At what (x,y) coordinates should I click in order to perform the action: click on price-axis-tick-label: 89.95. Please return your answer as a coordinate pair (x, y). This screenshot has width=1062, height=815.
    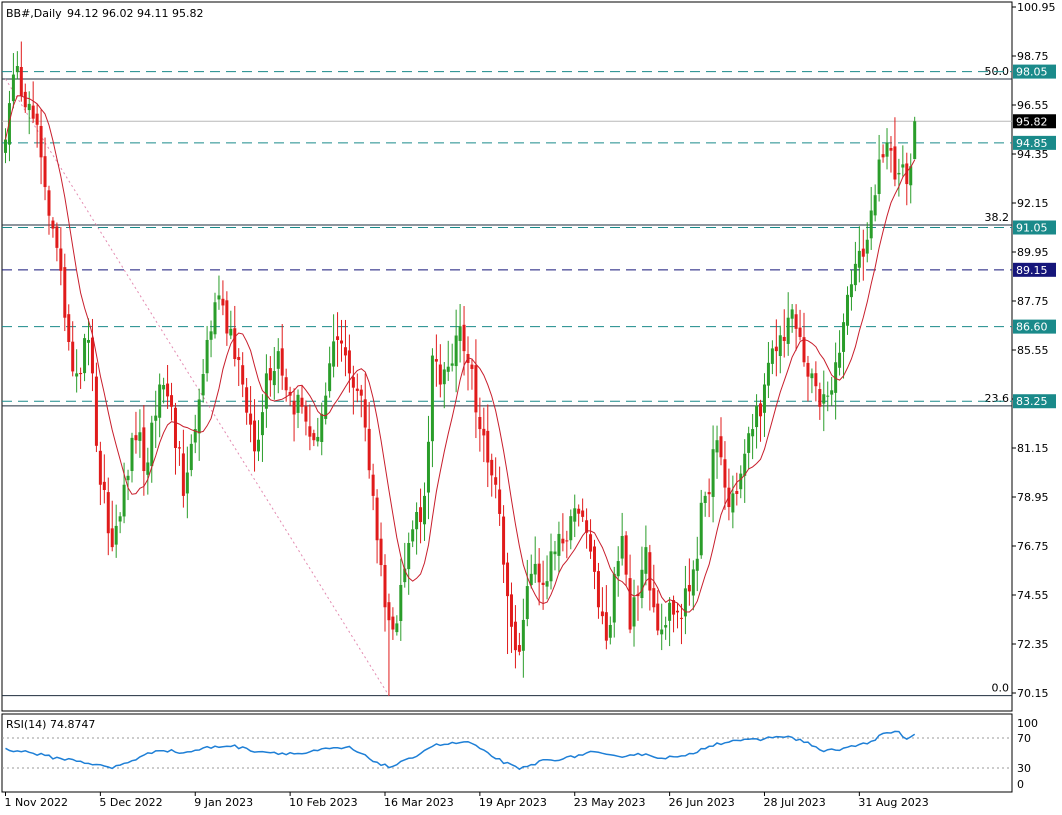
    Looking at the image, I should click on (1033, 252).